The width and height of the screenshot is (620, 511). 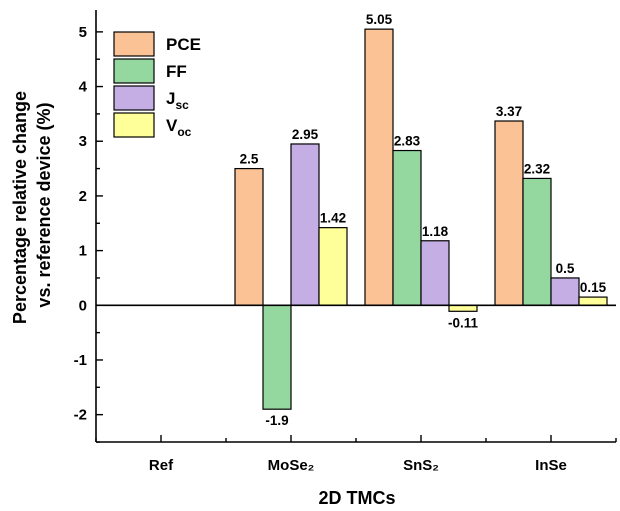 I want to click on legend-swatch-ff, so click(x=134, y=71).